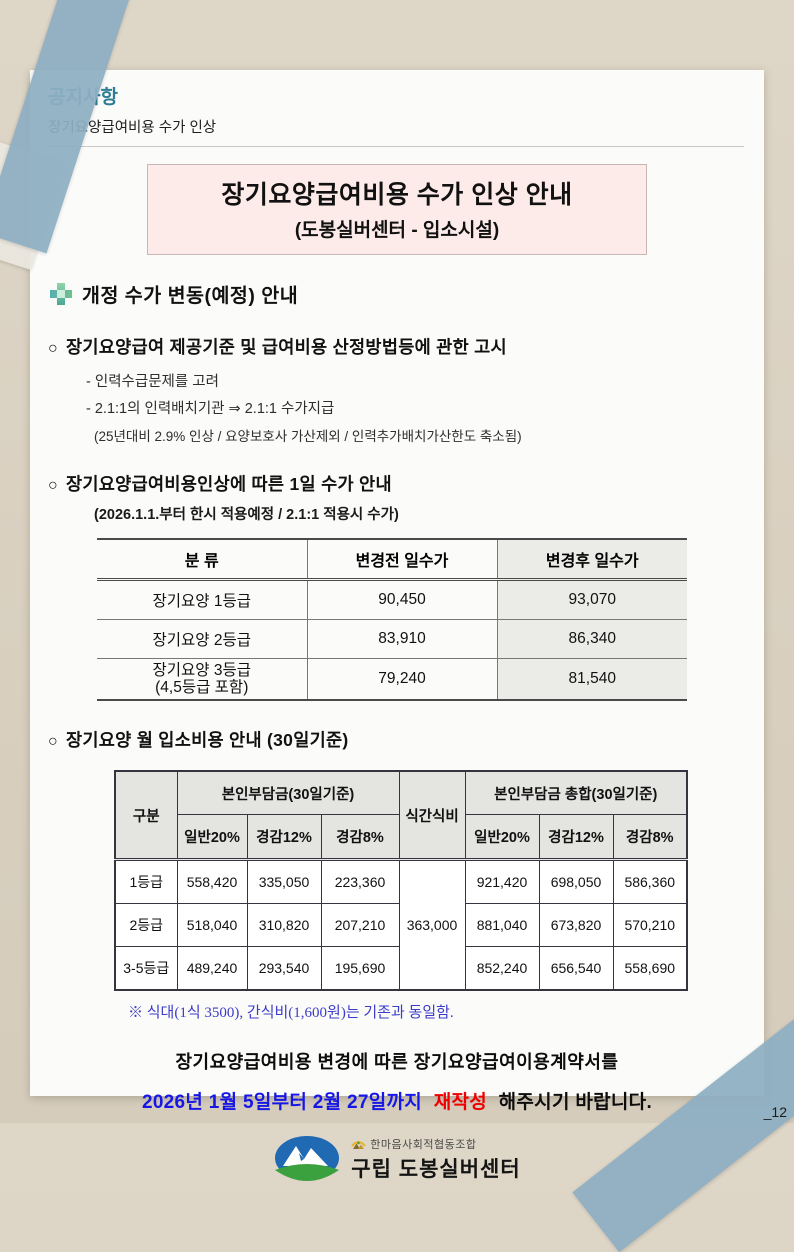 Image resolution: width=794 pixels, height=1252 pixels. Describe the element at coordinates (591, 679) in the screenshot. I see `after-cell: 81,540` at that location.